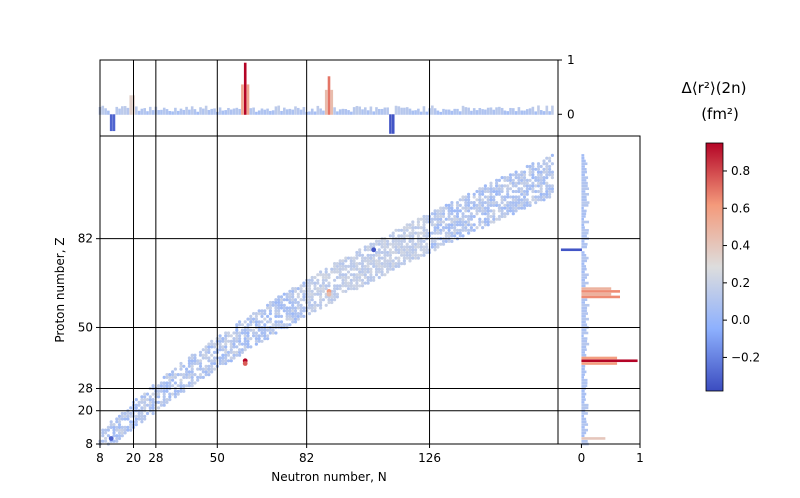 The image size is (800, 498). What do you see at coordinates (740, 320) in the screenshot?
I see `colorbar-tick-label: 0.0` at bounding box center [740, 320].